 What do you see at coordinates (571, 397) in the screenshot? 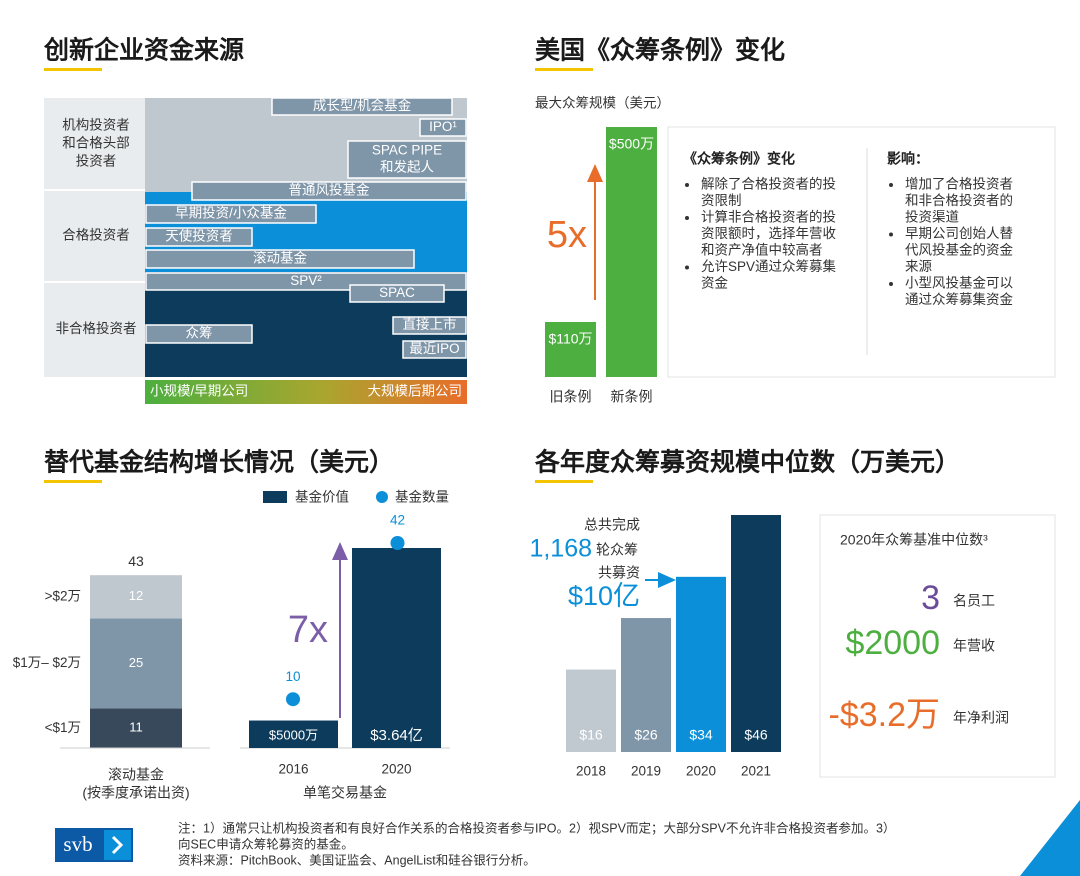
I see `x-tick-label: 旧条例` at bounding box center [571, 397].